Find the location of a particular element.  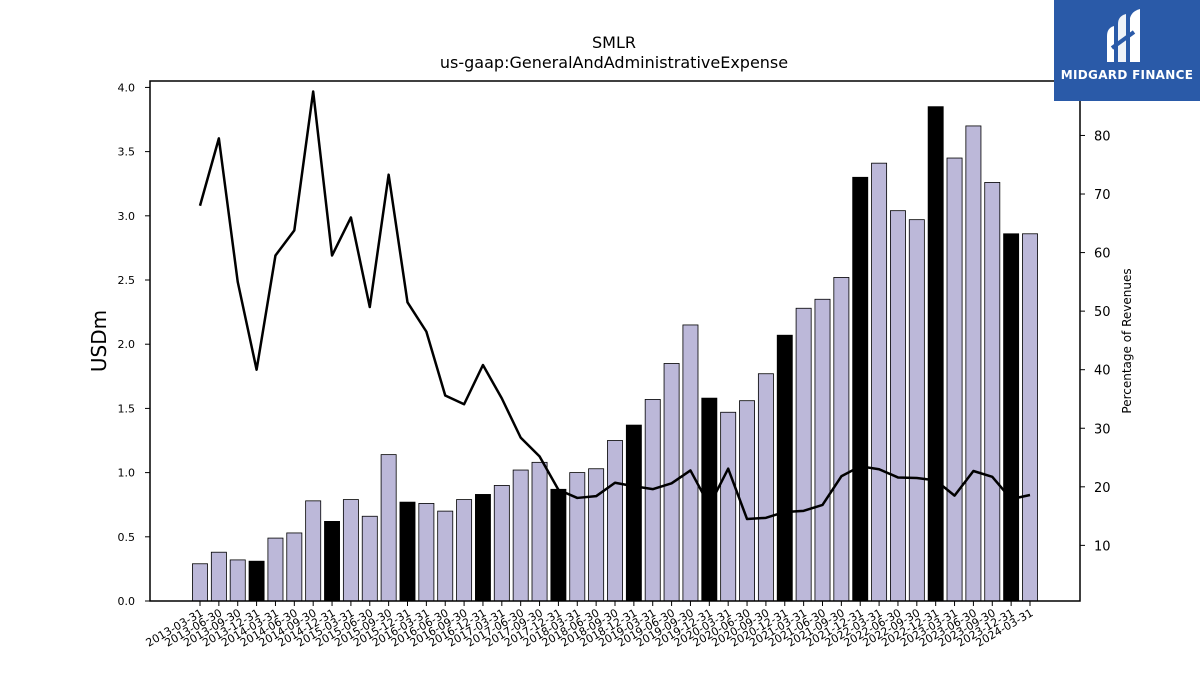

brand-logo: MIDGARD FINANCE is located at coordinates (1127, 50).